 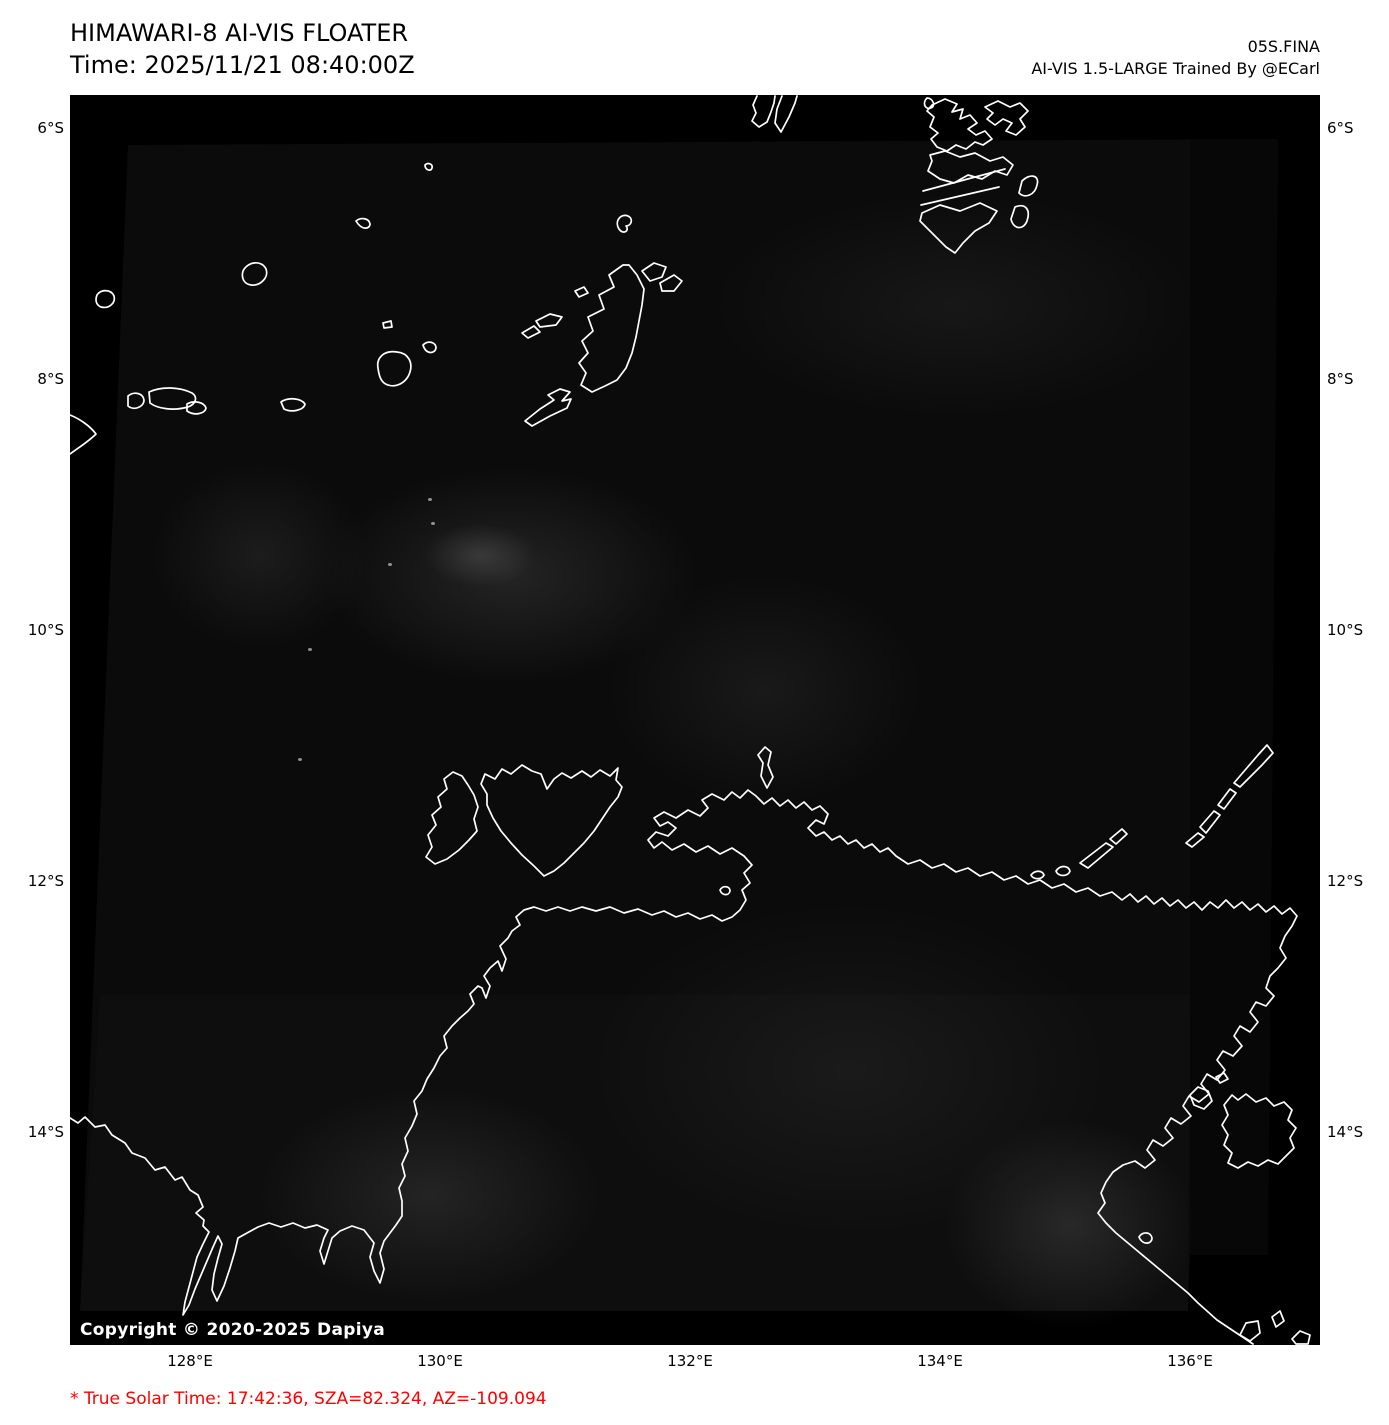 What do you see at coordinates (611, 328) in the screenshot?
I see `coastline-yamdena` at bounding box center [611, 328].